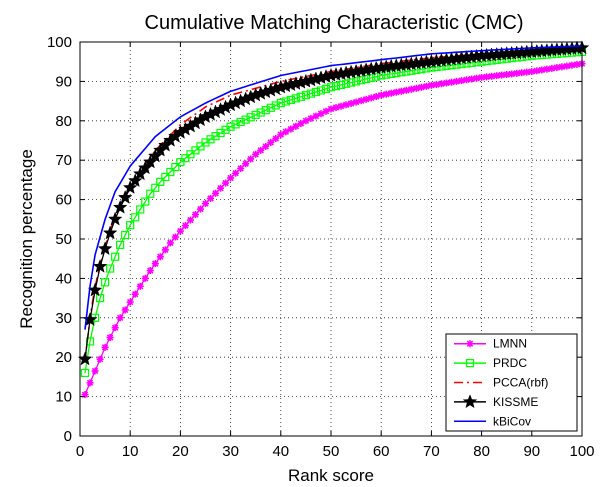 This screenshot has width=606, height=487. What do you see at coordinates (331, 475) in the screenshot?
I see `x-axis-label: Rank score` at bounding box center [331, 475].